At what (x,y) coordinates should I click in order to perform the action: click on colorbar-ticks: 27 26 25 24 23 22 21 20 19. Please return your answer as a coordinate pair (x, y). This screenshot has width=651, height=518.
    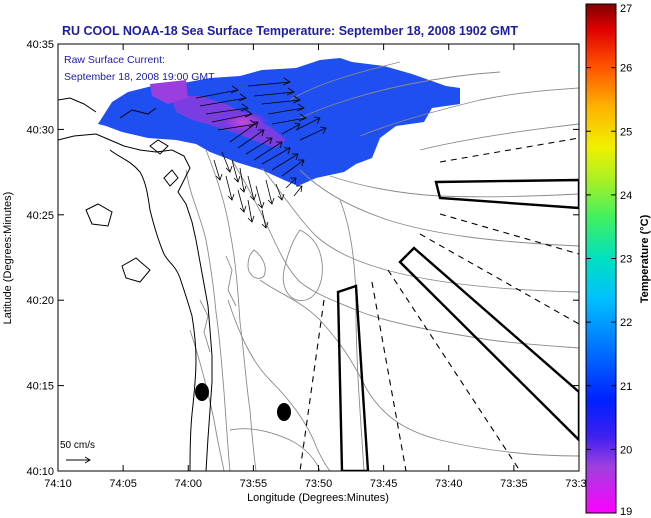
    Looking at the image, I should click on (609, 260).